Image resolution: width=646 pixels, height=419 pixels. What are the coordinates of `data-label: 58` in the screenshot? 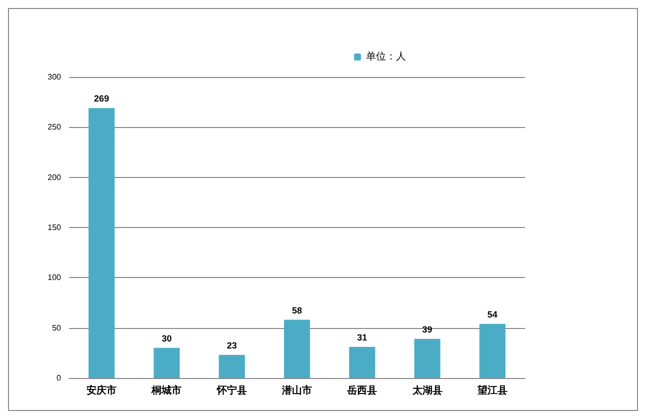 It's located at (297, 310).